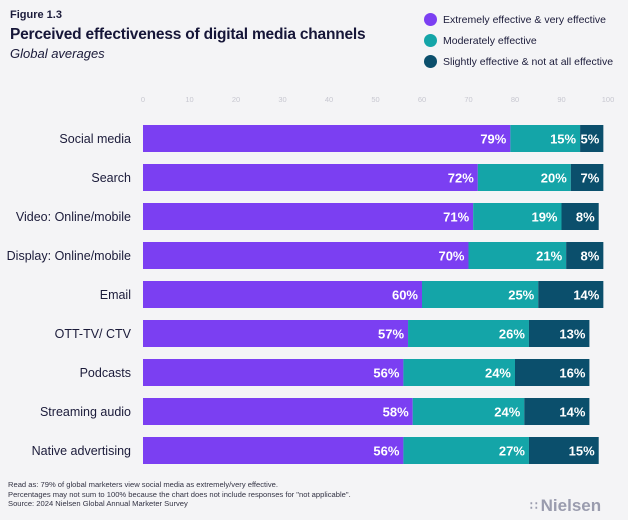 The image size is (628, 520). Describe the element at coordinates (430, 61) in the screenshot. I see `legend-swatch-low` at that location.